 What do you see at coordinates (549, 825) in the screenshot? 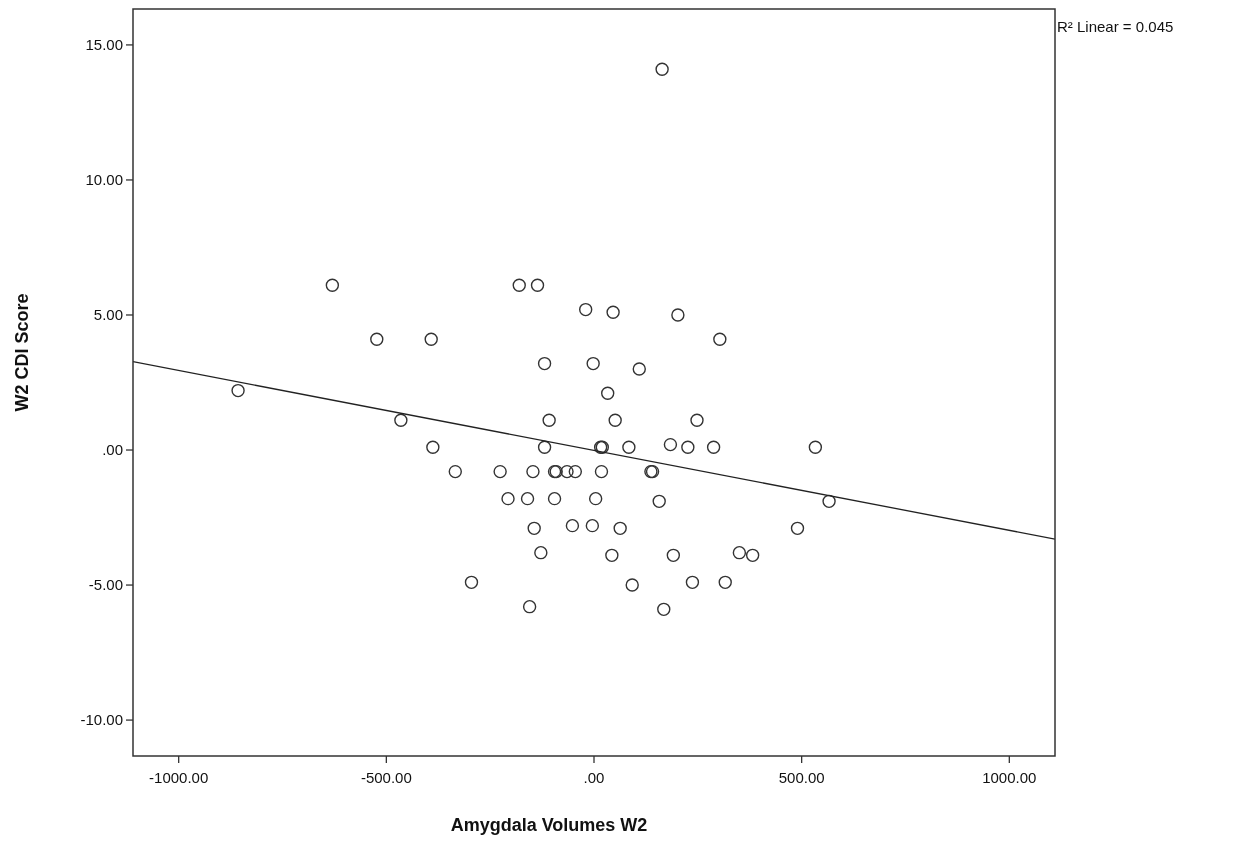
I see `x-axis-title: Amygdala Volumes W2` at bounding box center [549, 825].